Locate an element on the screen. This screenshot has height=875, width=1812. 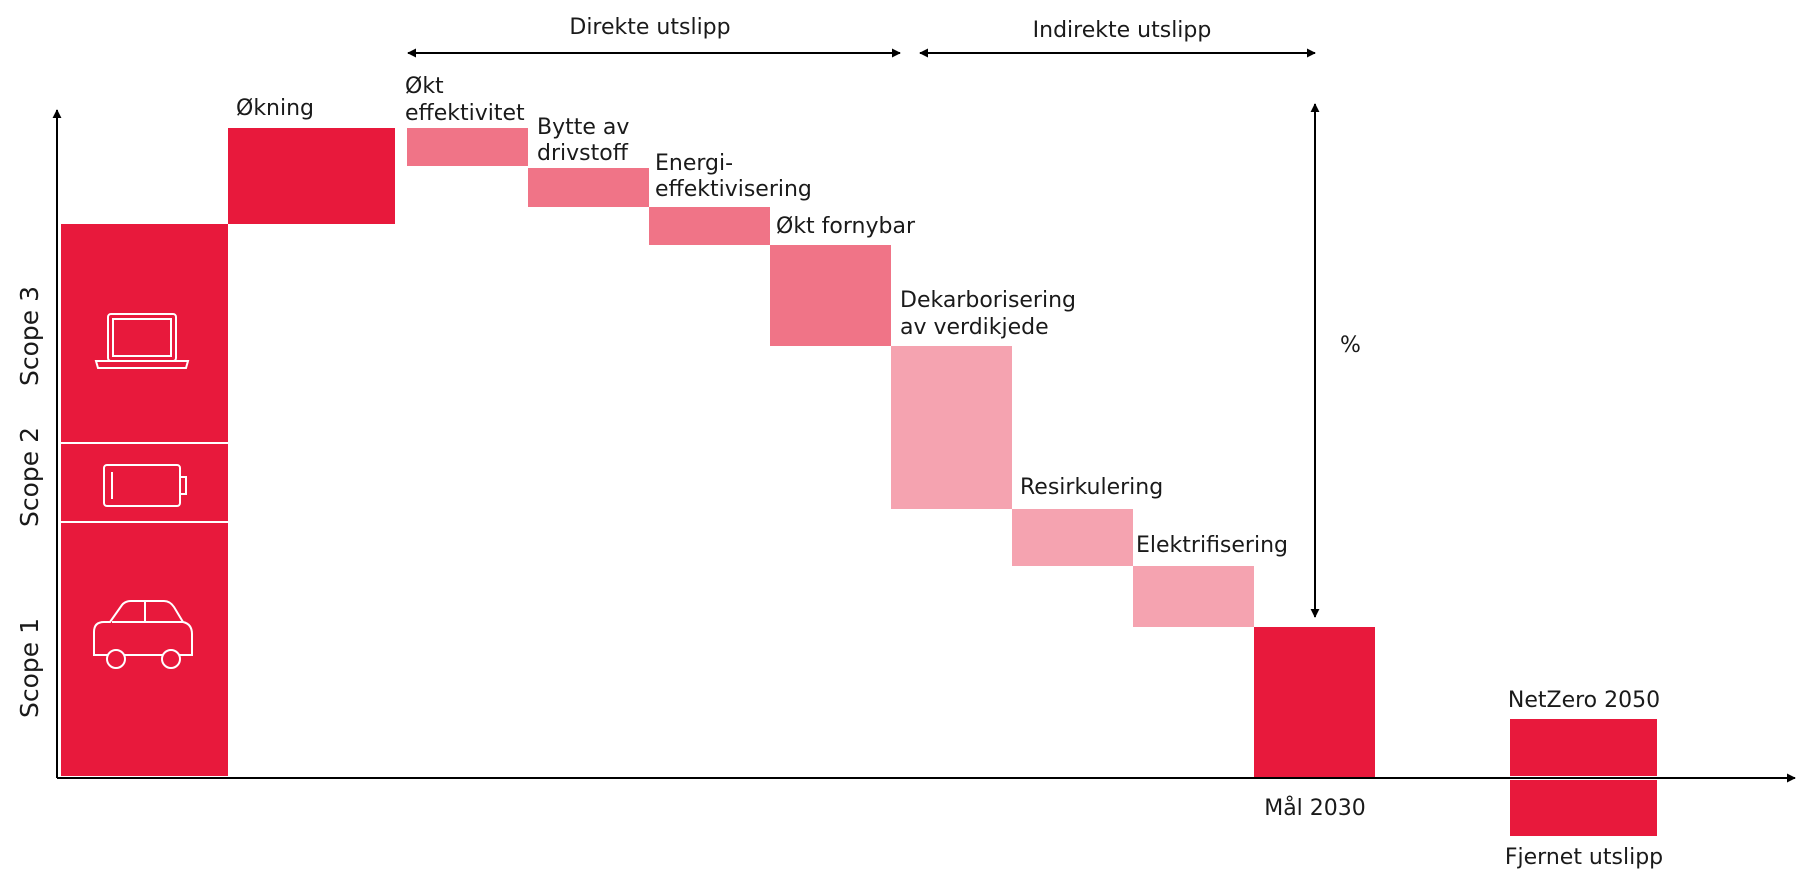
decarbonisation-label-line1: Dekarborisering is located at coordinates (988, 300).